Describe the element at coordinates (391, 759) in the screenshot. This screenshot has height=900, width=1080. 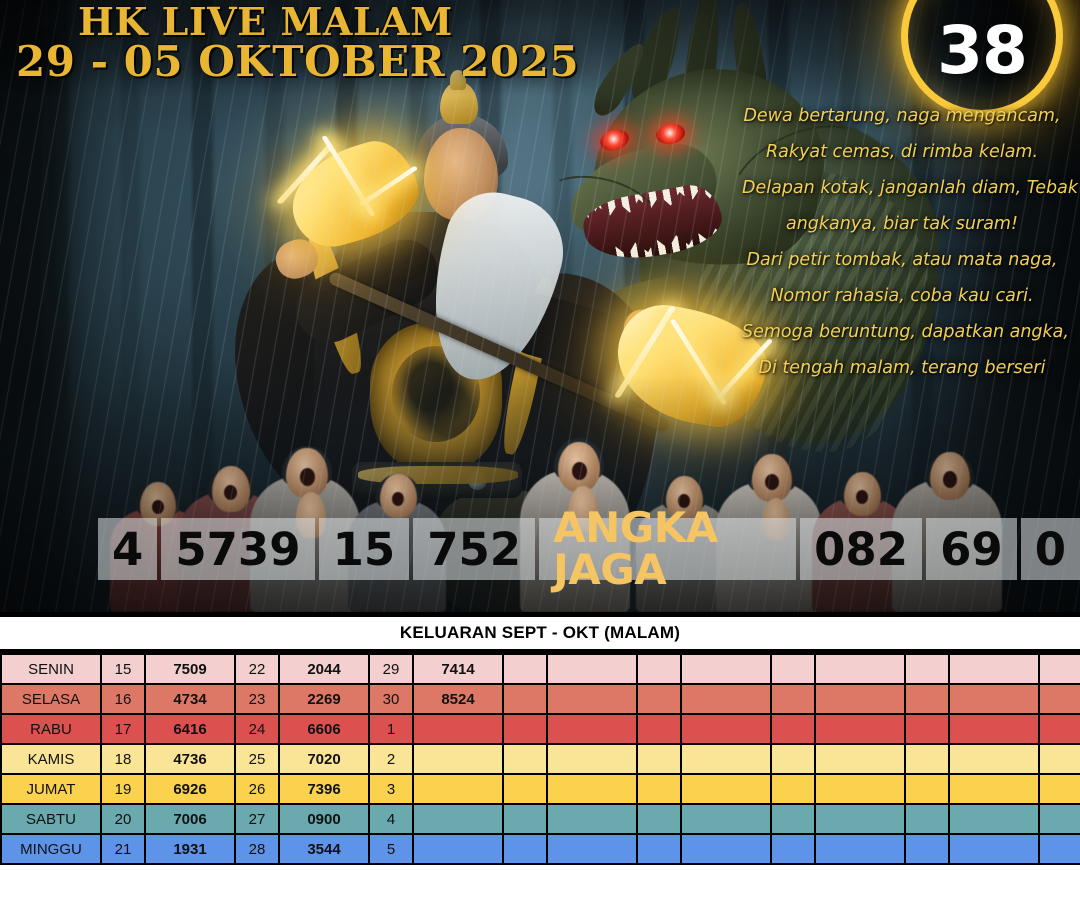
I see `table-cell-date: 2` at that location.